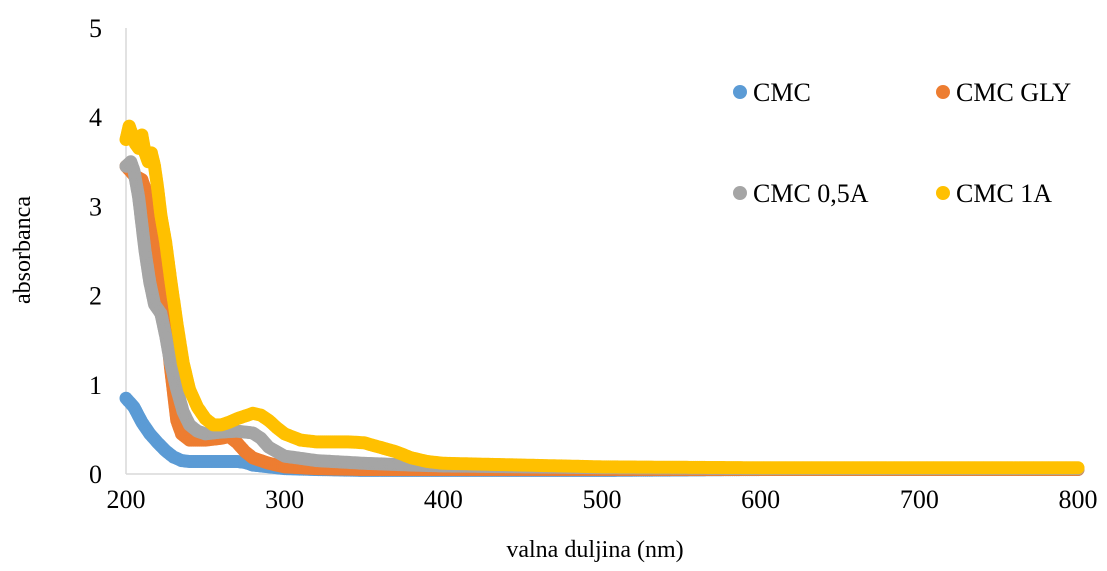 This screenshot has height=571, width=1107. What do you see at coordinates (811, 193) in the screenshot?
I see `legend-label: CMC 0,5A` at bounding box center [811, 193].